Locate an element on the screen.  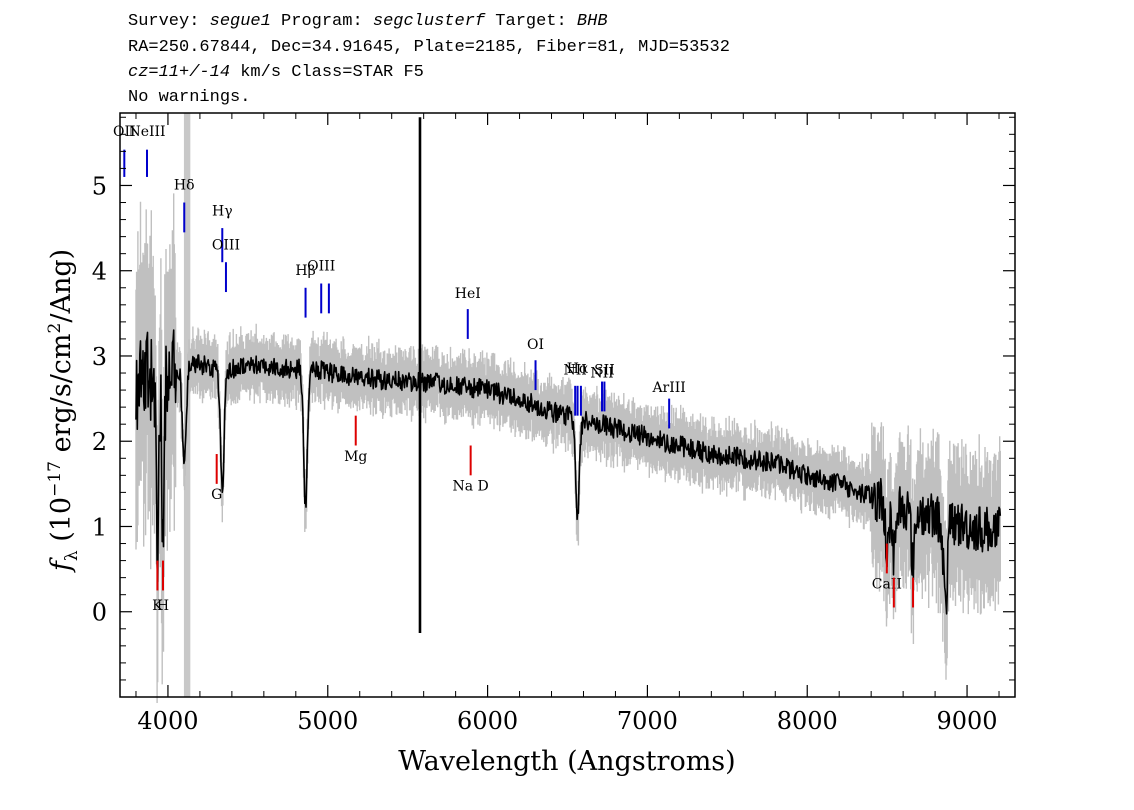
x-axis-title: Wavelength (Angstroms) is located at coordinates (566, 761).